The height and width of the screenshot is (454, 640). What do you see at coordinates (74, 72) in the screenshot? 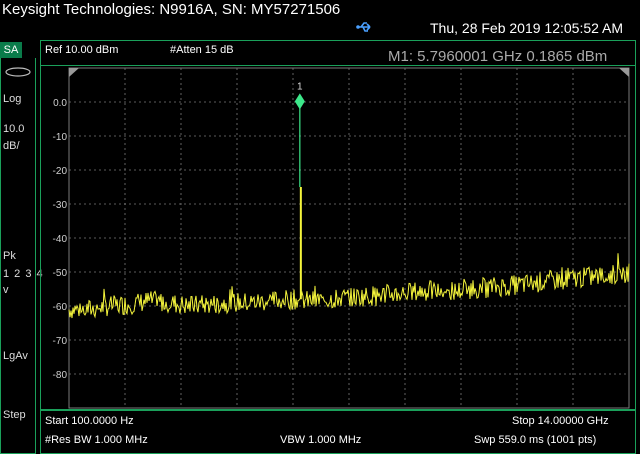
I see `corner-marker-left` at bounding box center [74, 72].